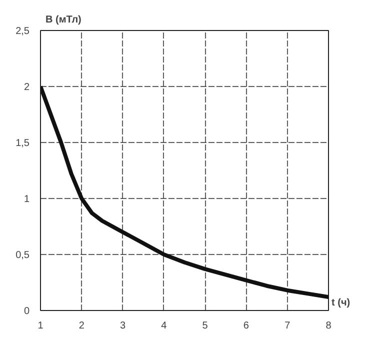 The width and height of the screenshot is (373, 340). What do you see at coordinates (23, 31) in the screenshot?
I see `y-tick-label: 2,5` at bounding box center [23, 31].